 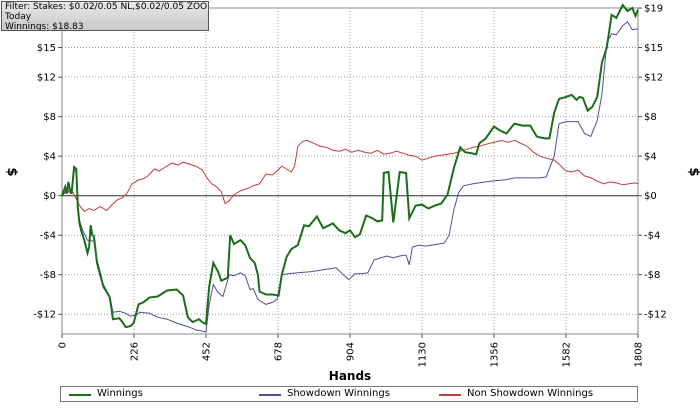 What do you see at coordinates (351, 351) in the screenshot?
I see `x-tick-label: 904` at bounding box center [351, 351].